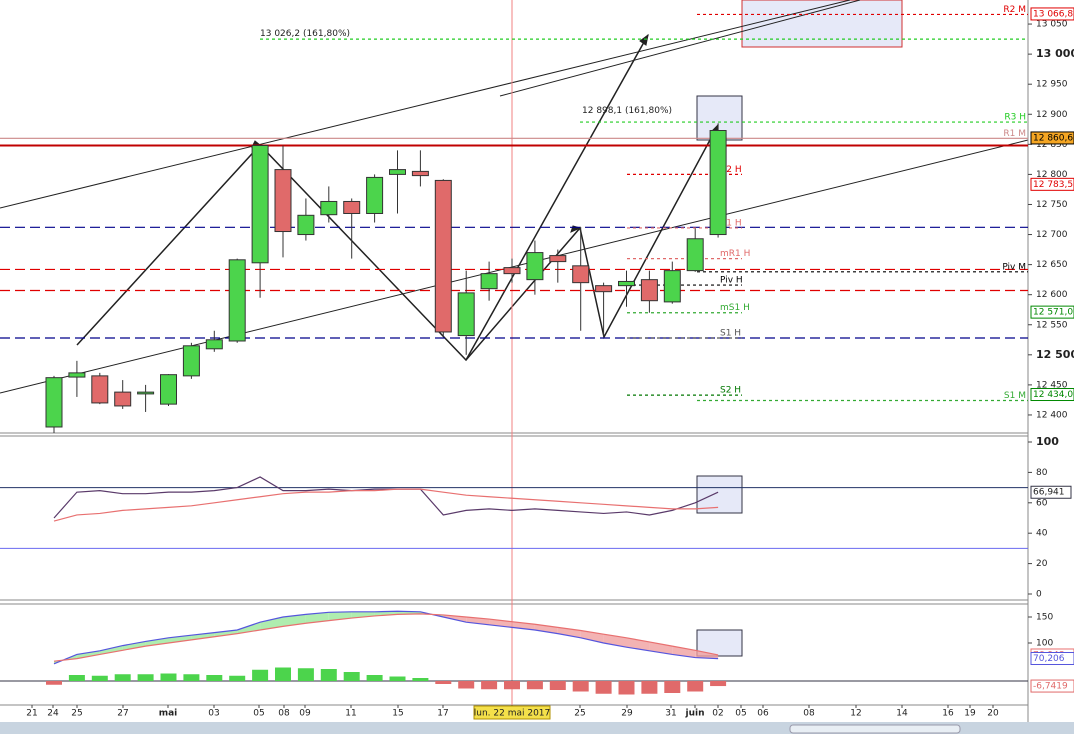 The image size is (1074, 734). I want to click on y-tick-label: 12 600, so click(1052, 295).